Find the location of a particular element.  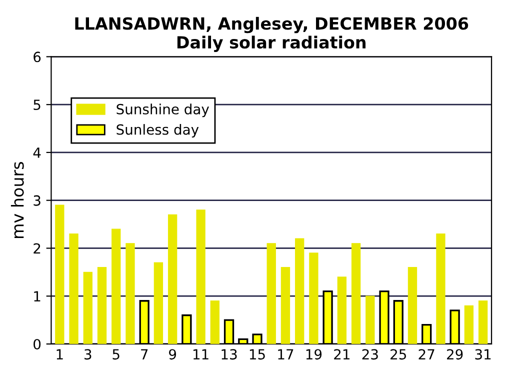

y-tick-label: 6 is located at coordinates (37, 57).